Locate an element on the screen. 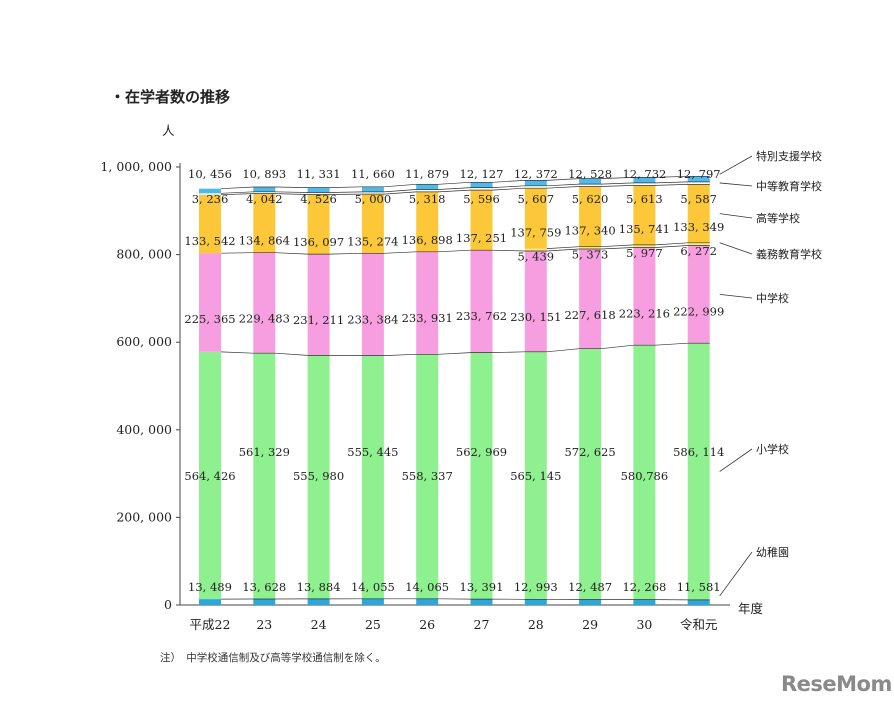 The image size is (894, 705). data-label: 134, 864 is located at coordinates (264, 241).